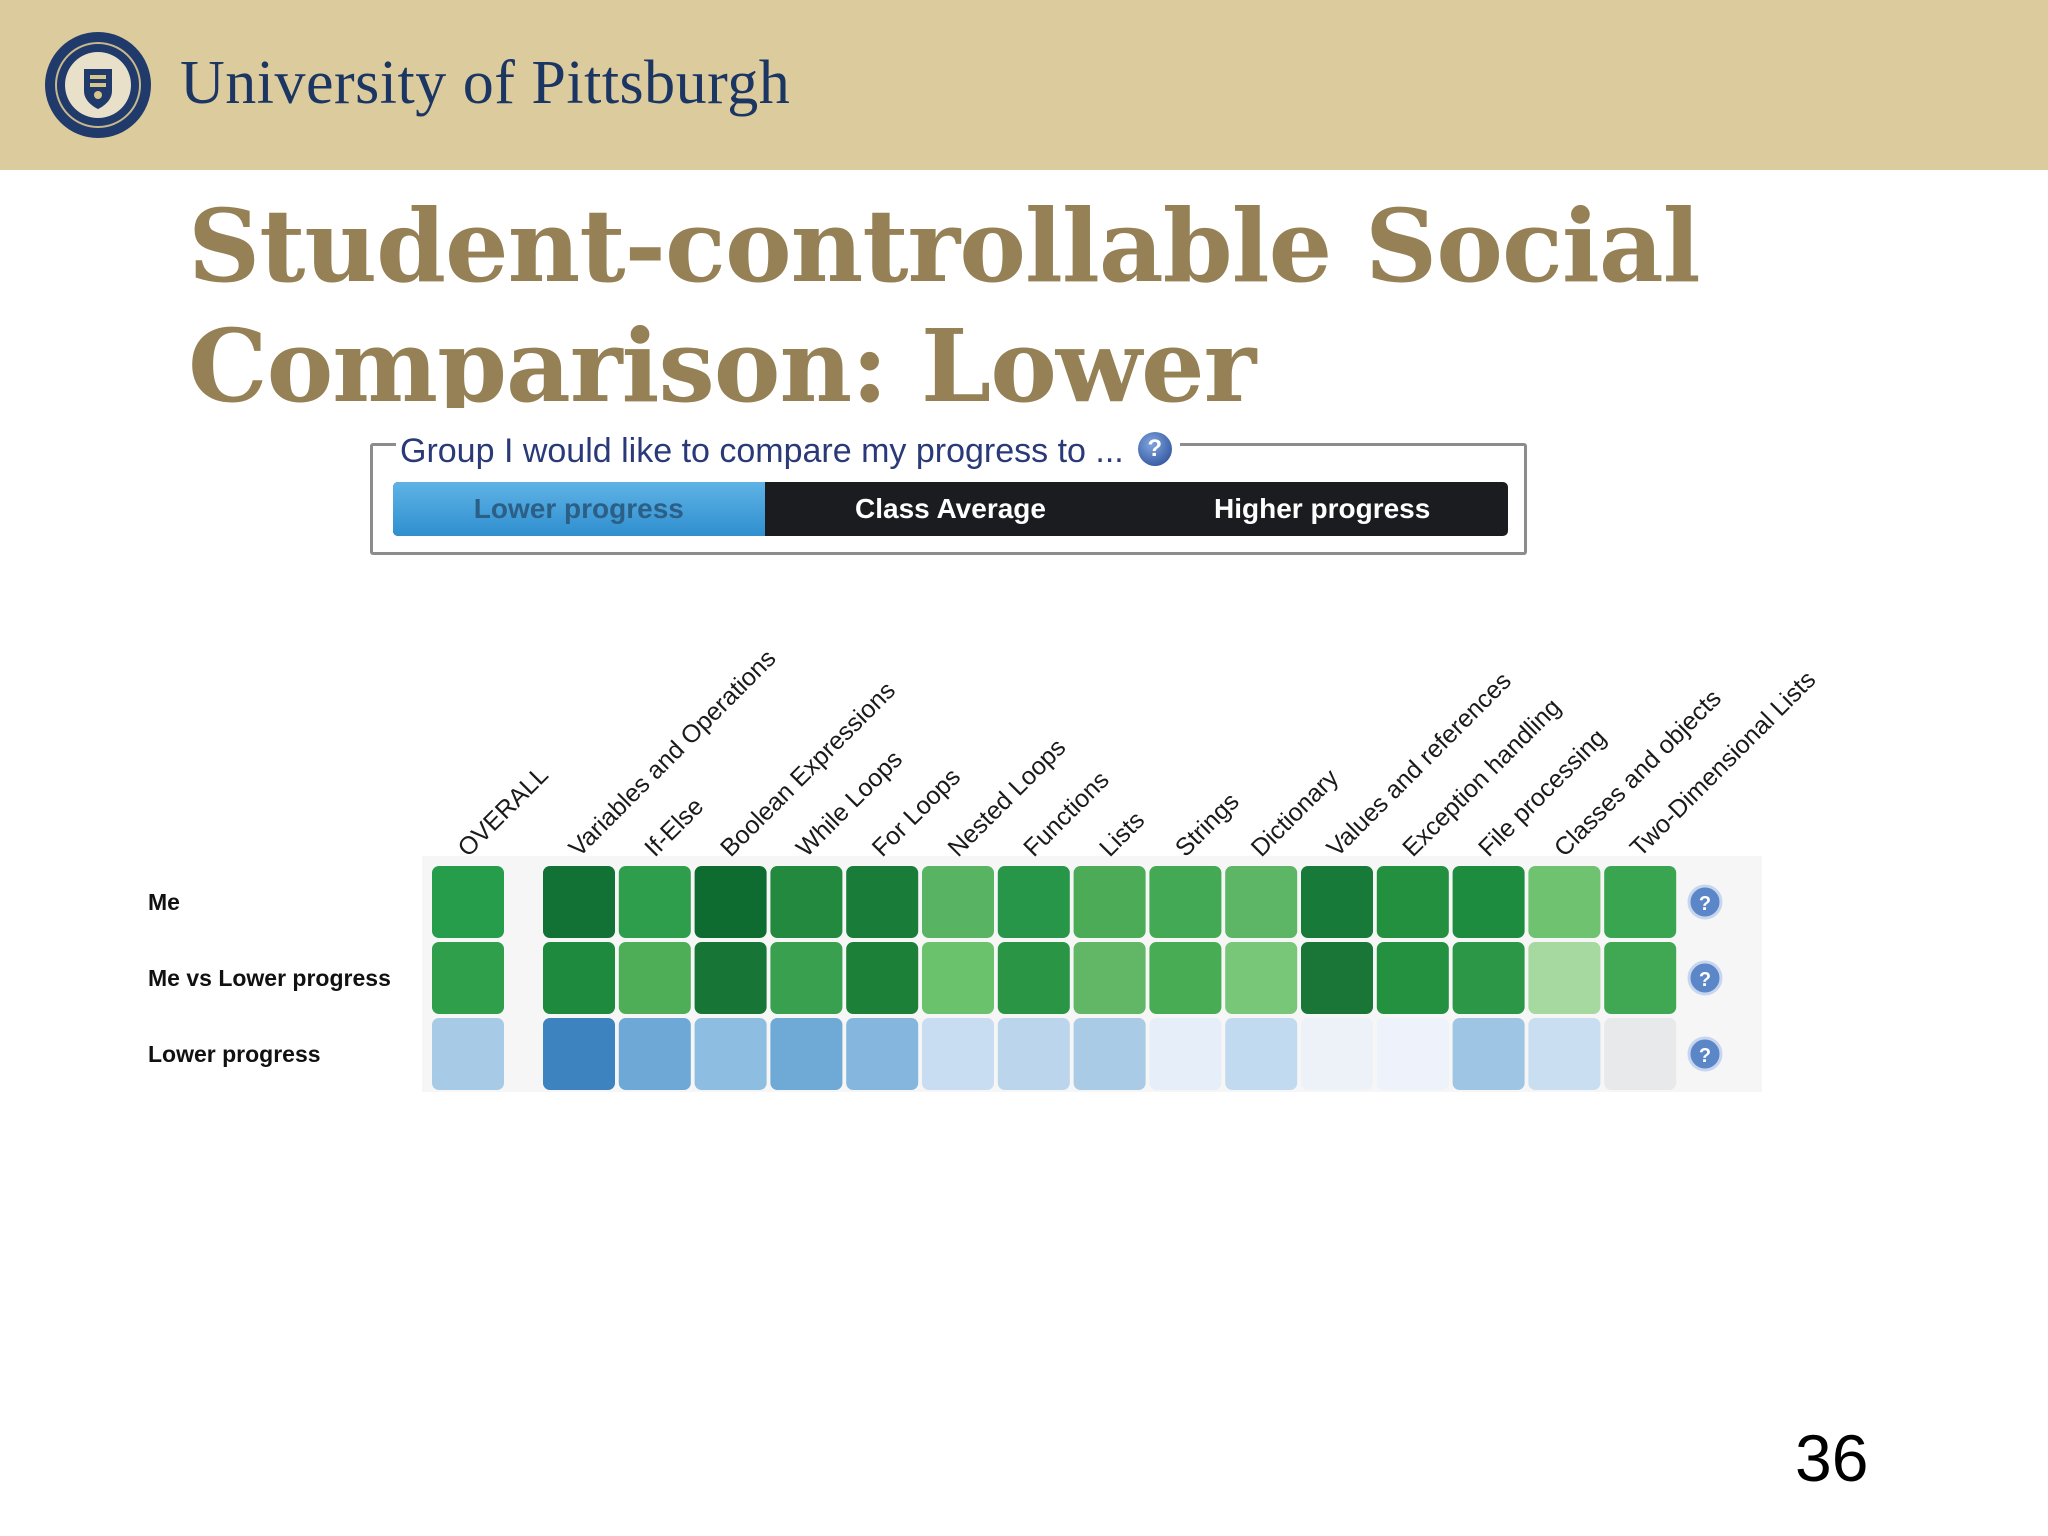 This screenshot has width=2048, height=1536. I want to click on option-class-average: Class Average, so click(950, 508).